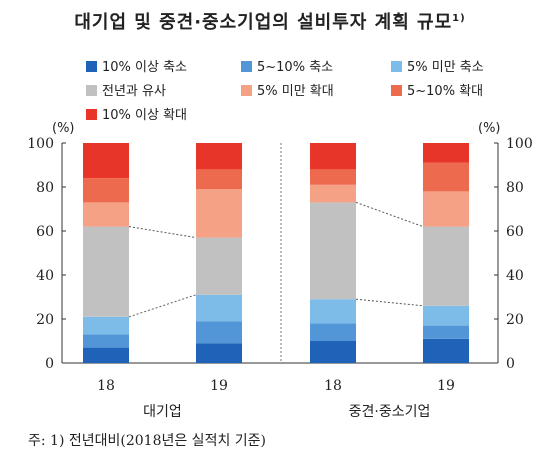 The height and width of the screenshot is (460, 540). I want to click on legend-label: 10% 이상 축소, so click(144, 67).